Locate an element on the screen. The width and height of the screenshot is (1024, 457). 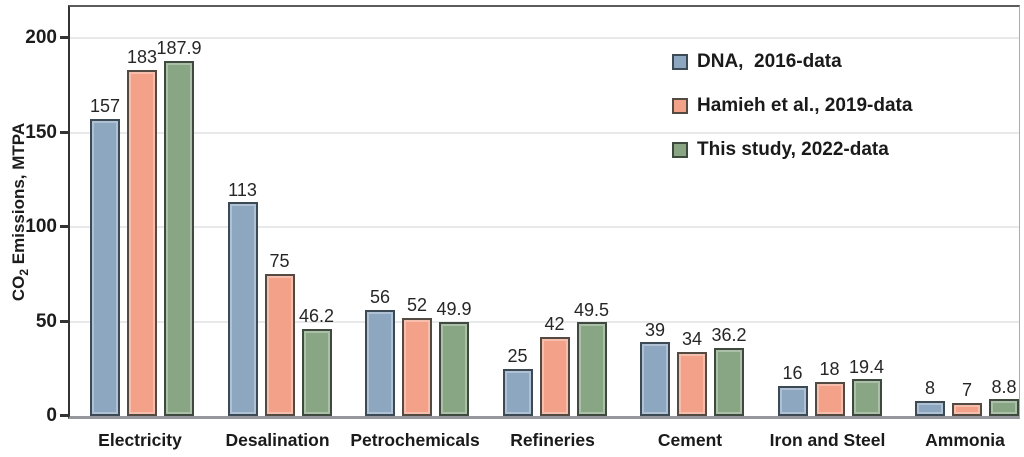
bar-group: 16 18 19.4 is located at coordinates (830, 386).